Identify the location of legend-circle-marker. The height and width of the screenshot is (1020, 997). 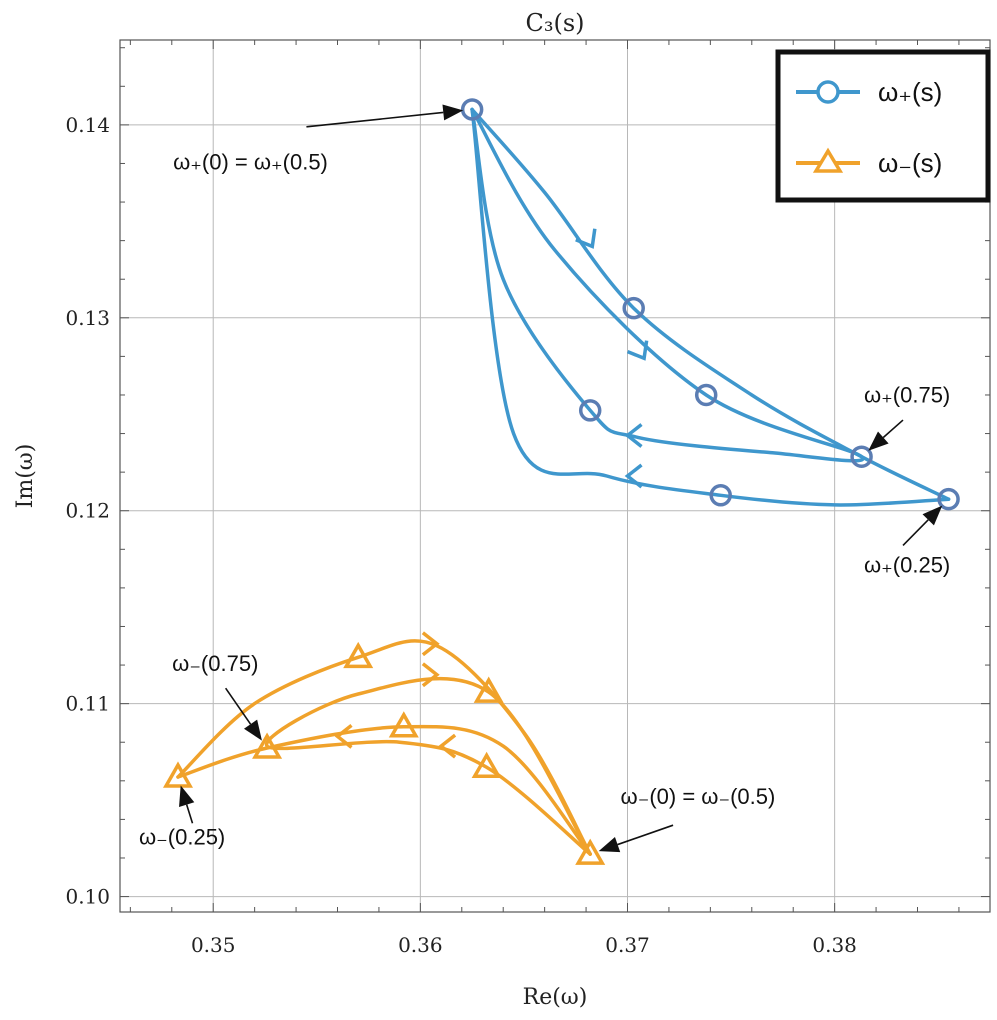
(828, 92).